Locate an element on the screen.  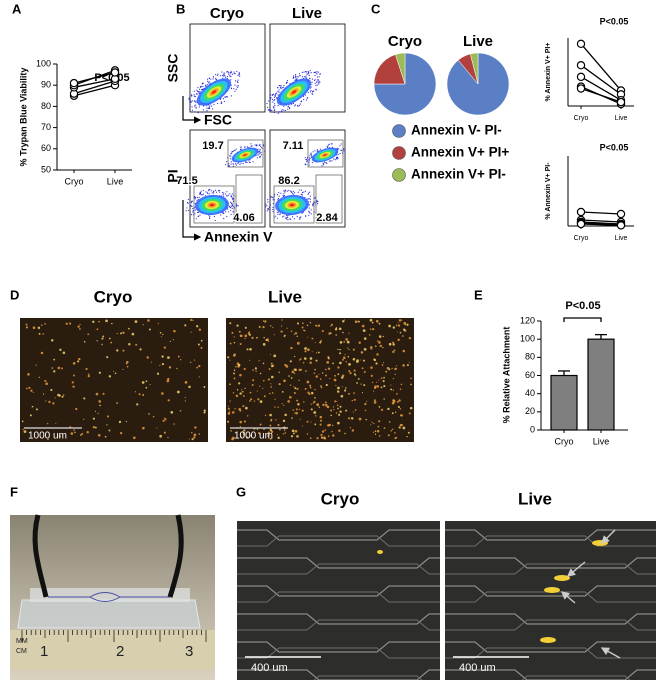
y-tick-label: 70 is located at coordinates (46, 127).